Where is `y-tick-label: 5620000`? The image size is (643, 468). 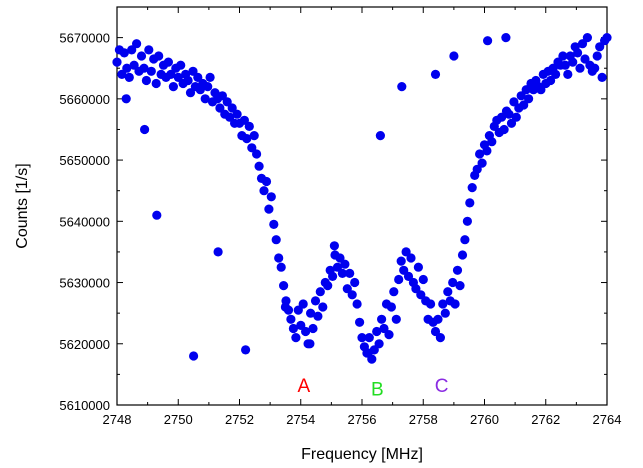
y-tick-label: 5620000 is located at coordinates (84, 344).